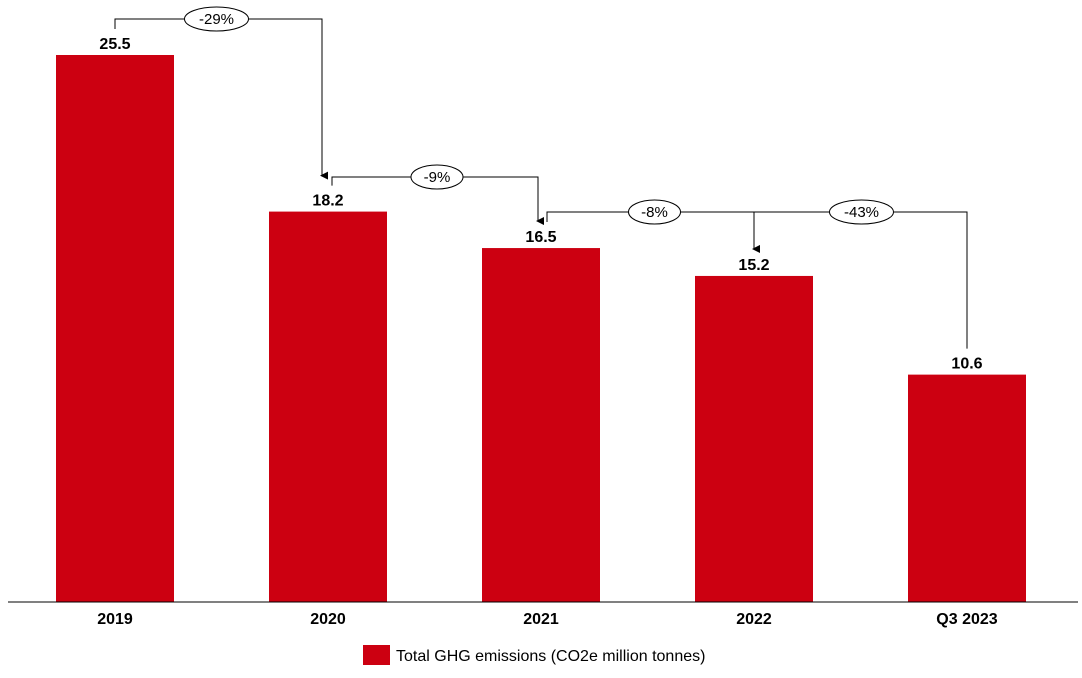  I want to click on legend-swatch, so click(376, 655).